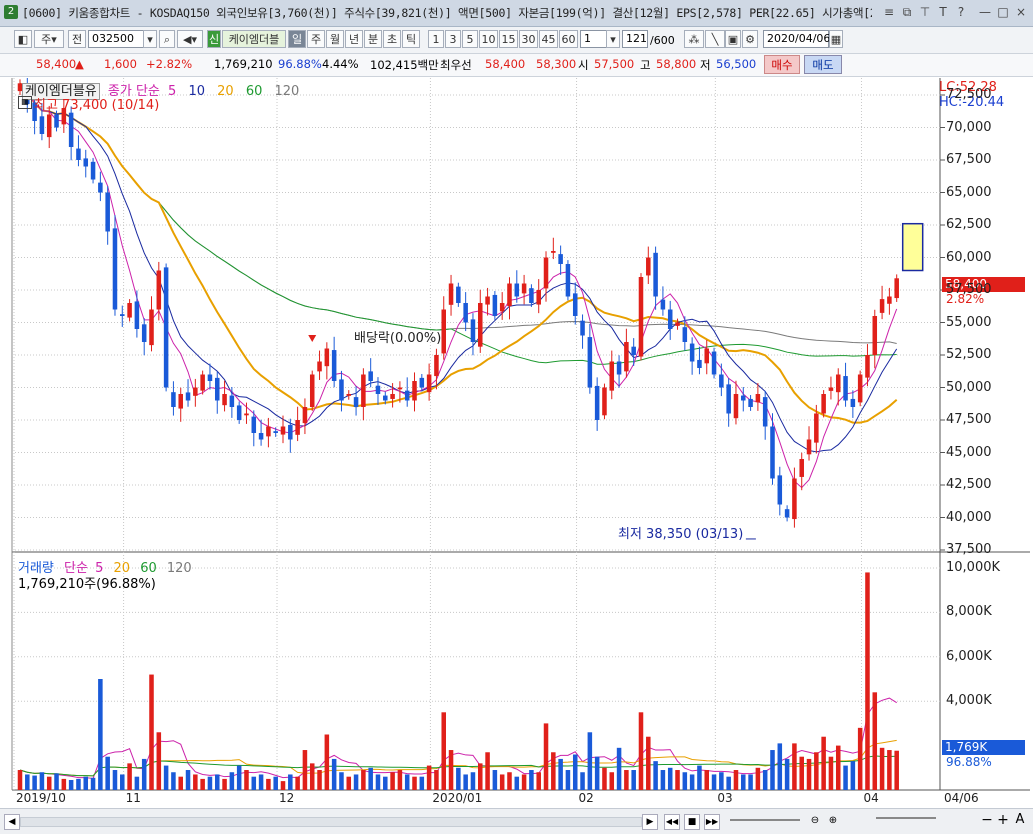 Image resolution: width=1033 pixels, height=834 pixels. What do you see at coordinates (508, 39) in the screenshot?
I see `interval-button-4: 15` at bounding box center [508, 39].